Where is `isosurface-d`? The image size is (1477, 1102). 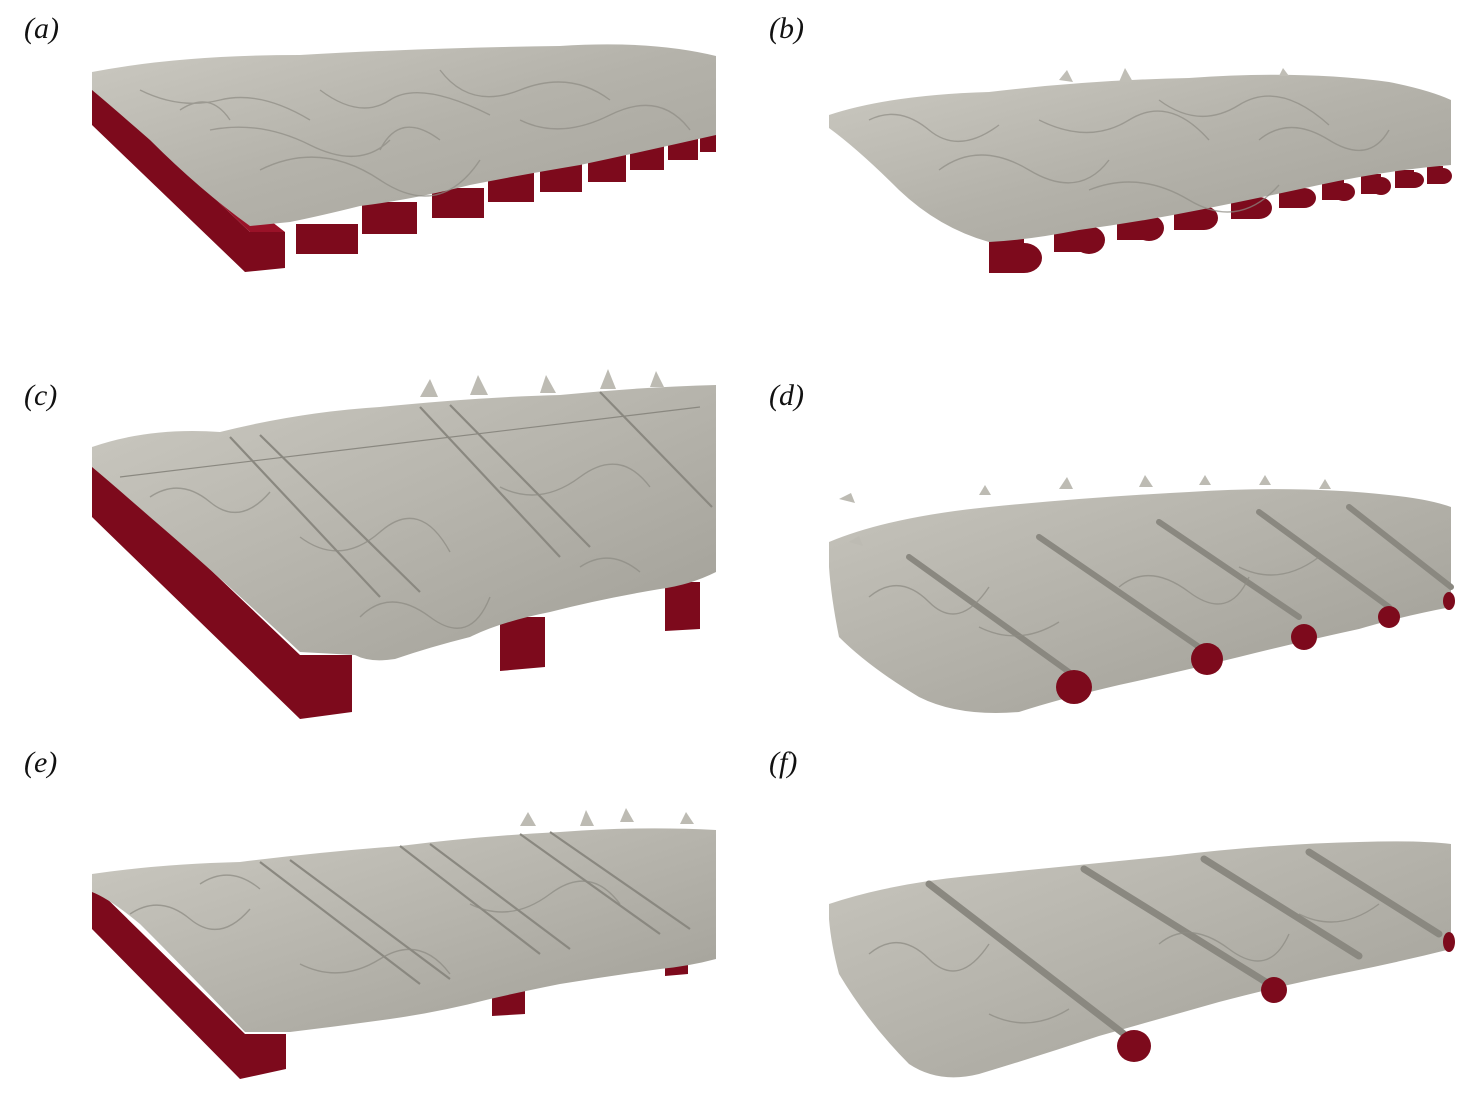
isosurface-d is located at coordinates (1140, 601).